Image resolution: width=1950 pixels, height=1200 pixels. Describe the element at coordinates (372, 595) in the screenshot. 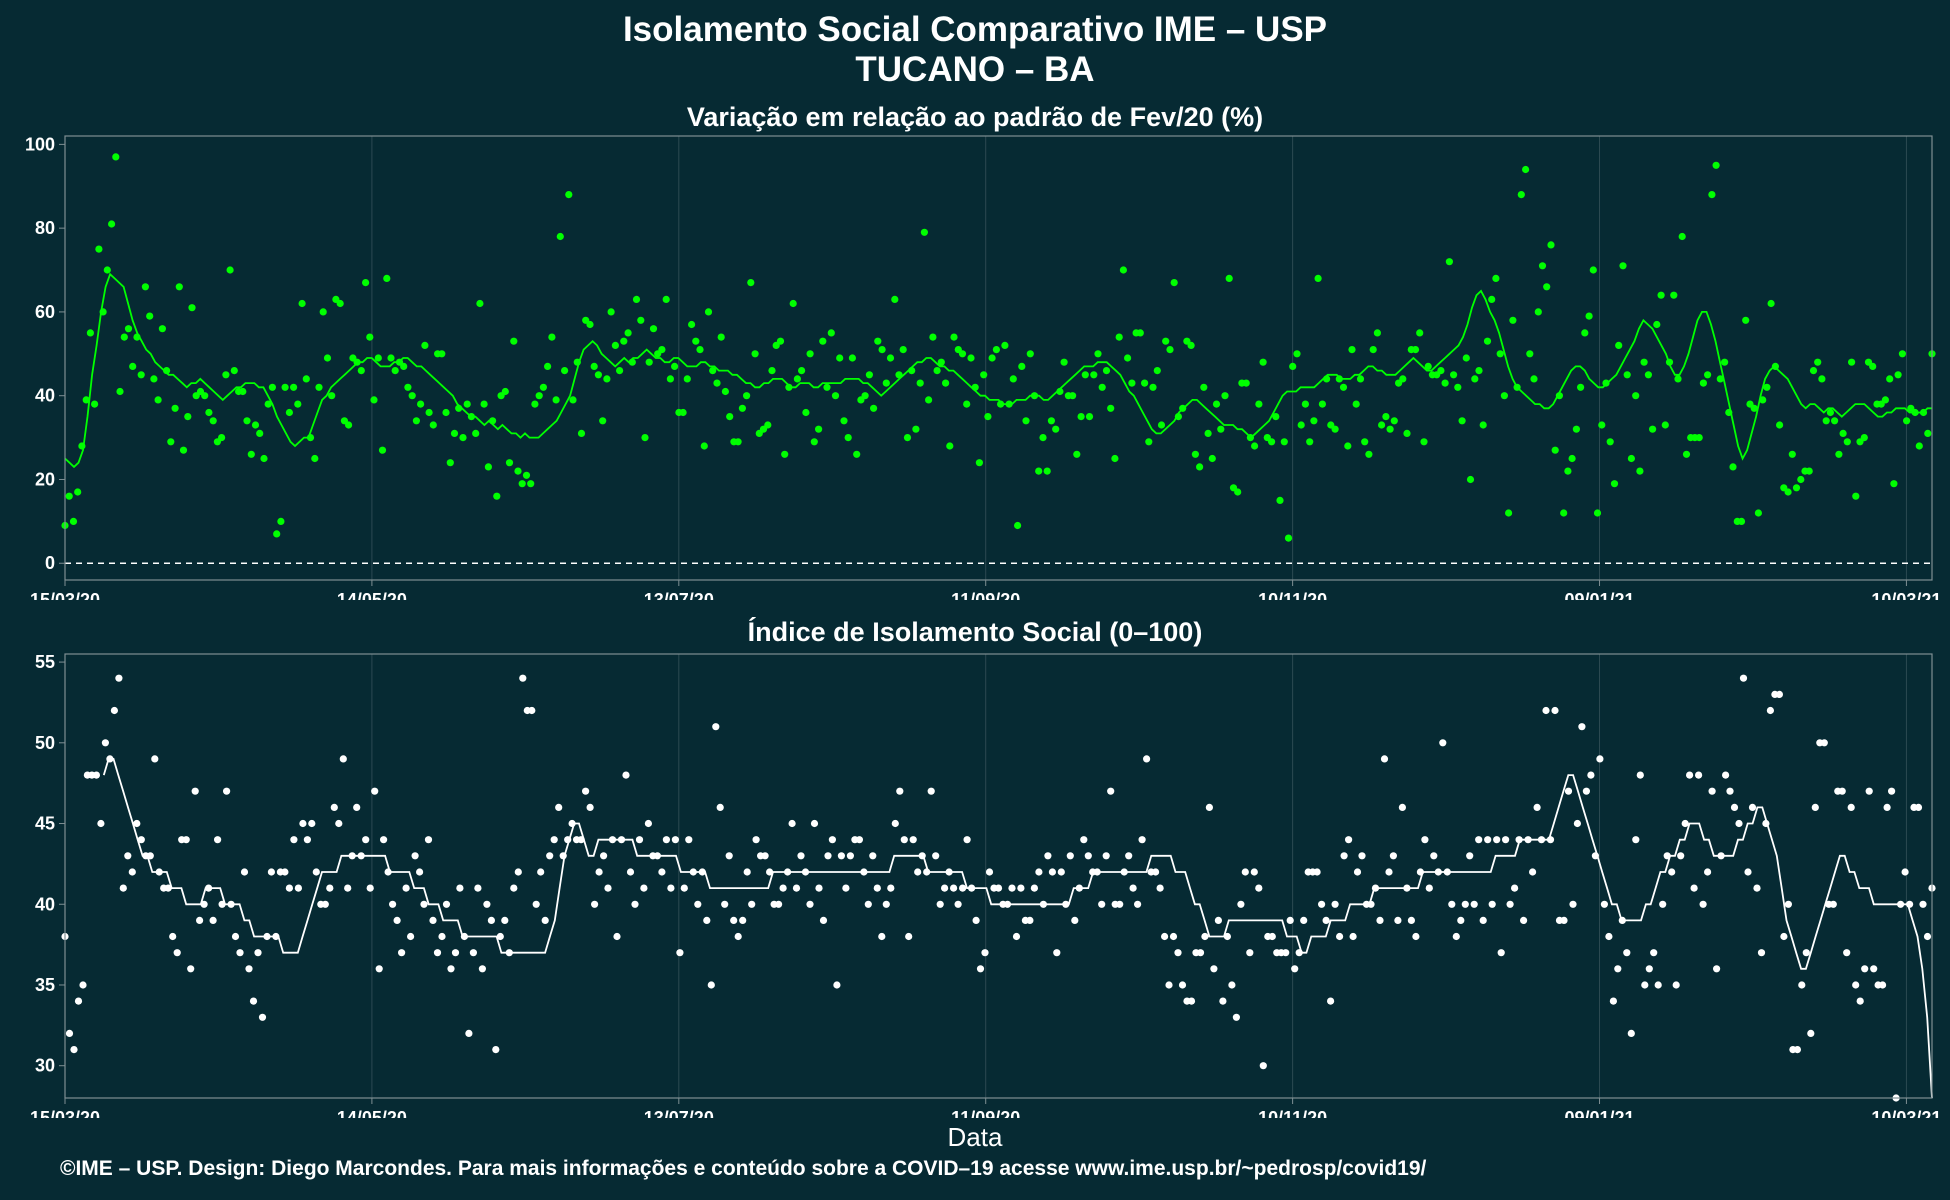

I see `x-tick-label: 14/05/20` at that location.